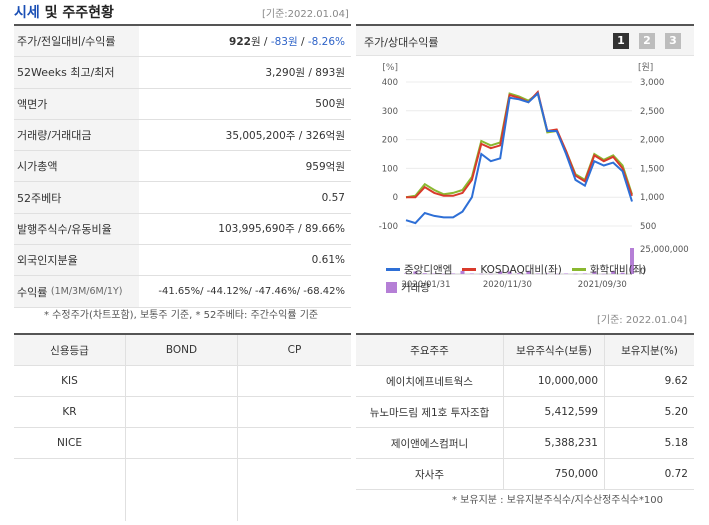  I want to click on table-header-row: 신용등급 BOND CP, so click(182, 350).